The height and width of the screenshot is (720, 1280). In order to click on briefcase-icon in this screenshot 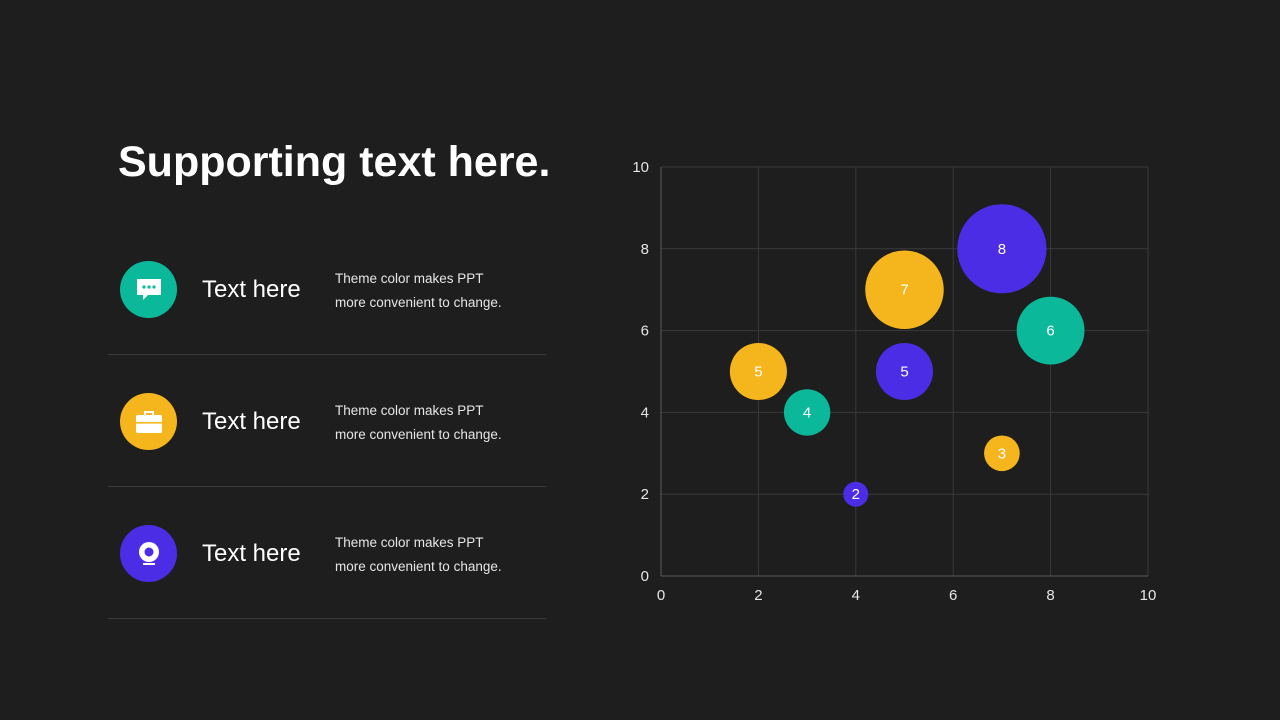, I will do `click(148, 421)`.